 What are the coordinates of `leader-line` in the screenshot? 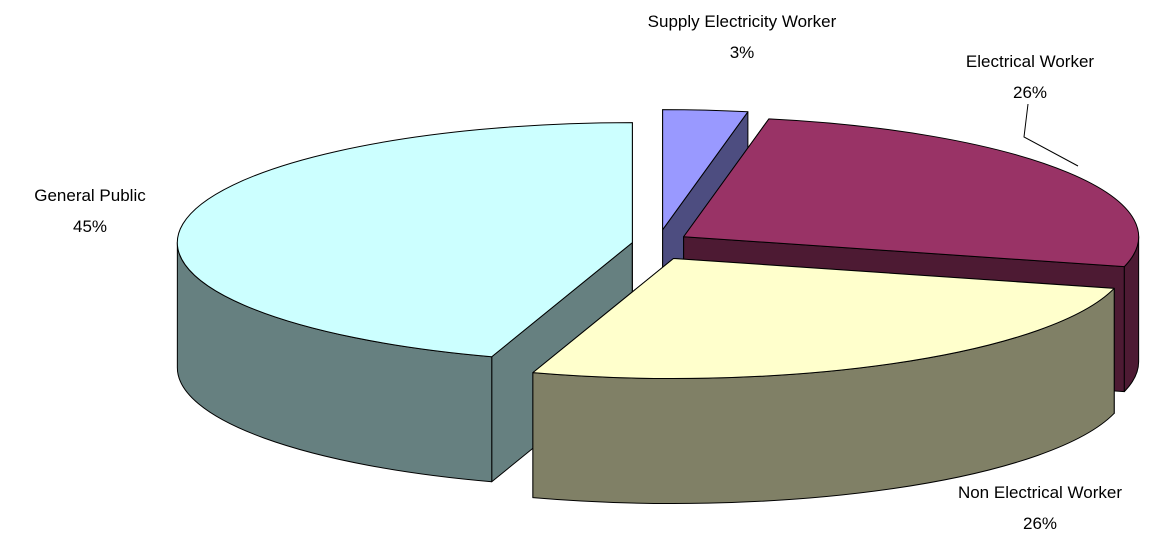 It's located at (1051, 135).